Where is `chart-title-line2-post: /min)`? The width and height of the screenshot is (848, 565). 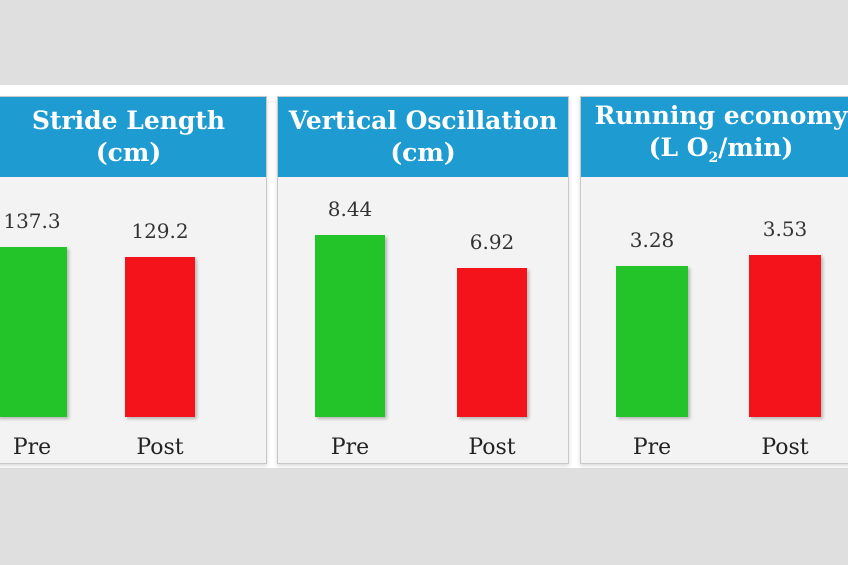
chart-title-line2-post: /min) is located at coordinates (756, 147).